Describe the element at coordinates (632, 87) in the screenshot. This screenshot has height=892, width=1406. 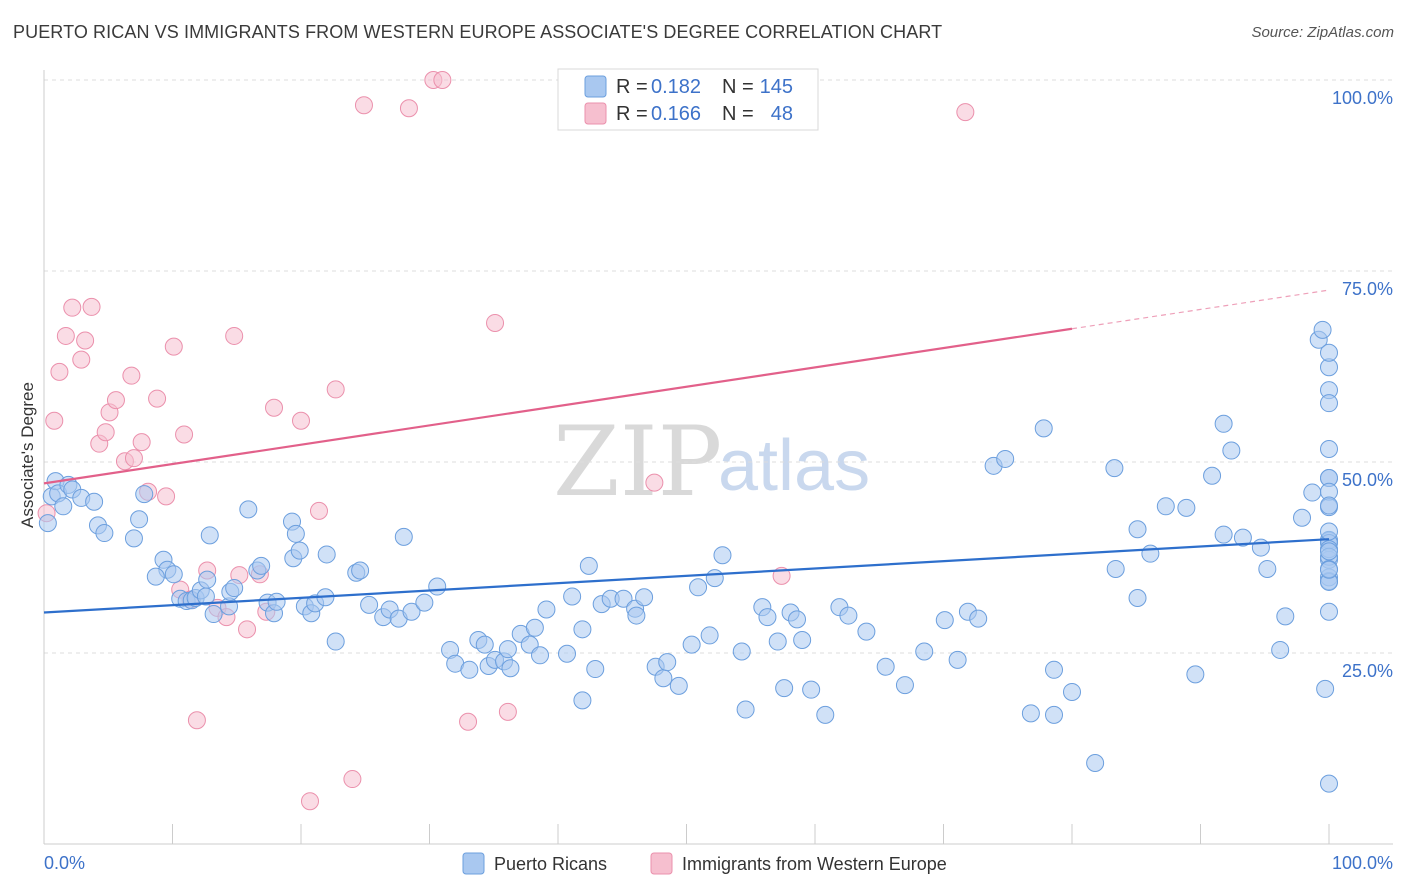
I see `legend-r-label-1: R =` at that location.